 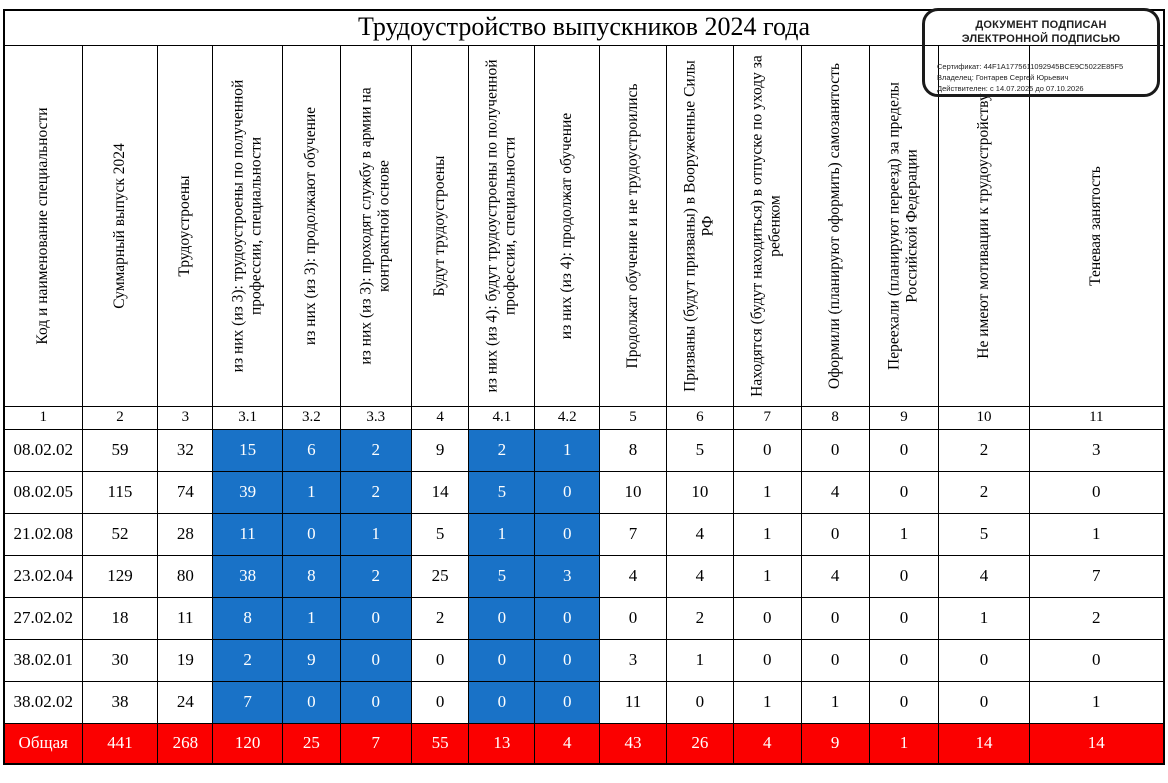 I want to click on col-header-label-4.2: из них (из 4): продолжат обучение, so click(x=567, y=225).